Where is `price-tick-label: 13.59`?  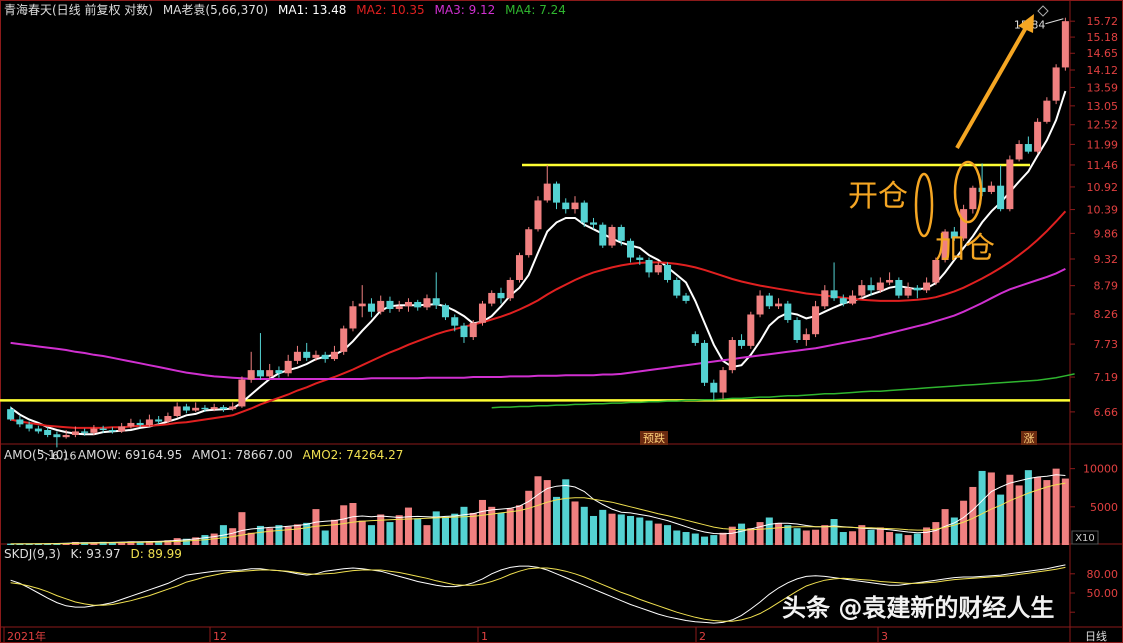 price-tick-label: 13.59 is located at coordinates (1103, 87).